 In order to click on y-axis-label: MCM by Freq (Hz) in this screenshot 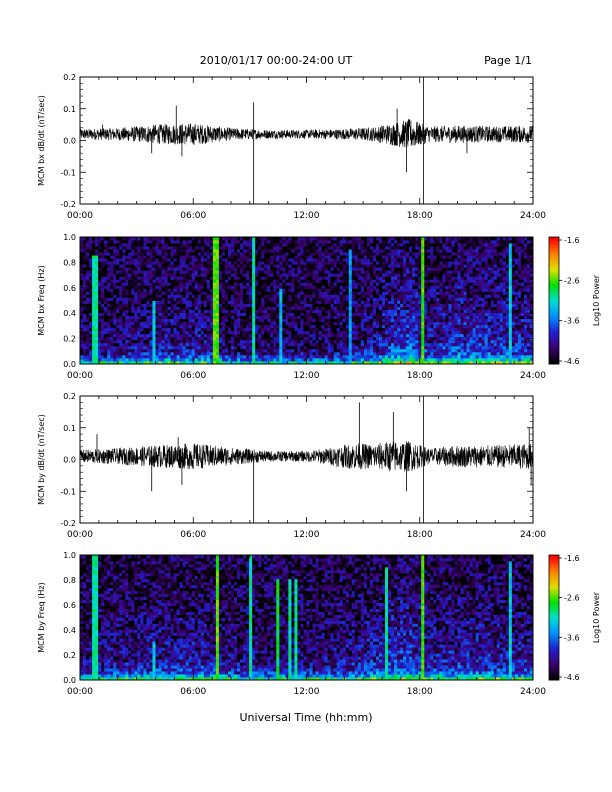, I will do `click(41, 617)`.